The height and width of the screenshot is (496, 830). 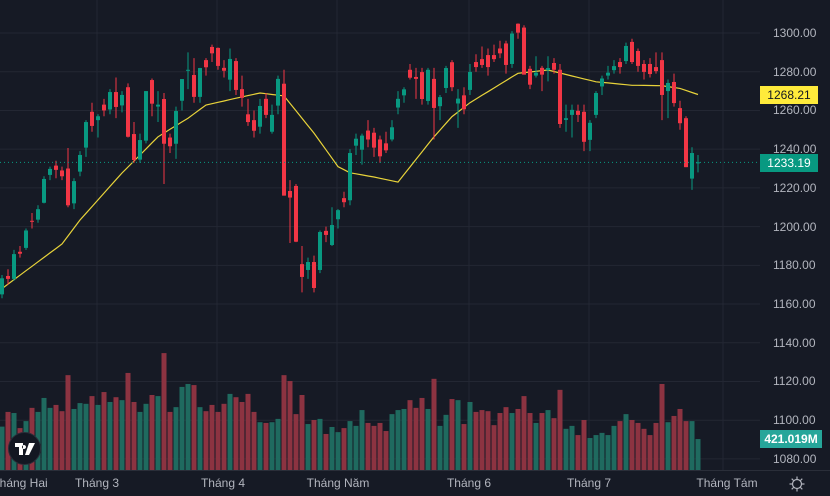 What do you see at coordinates (795, 235) in the screenshot?
I see `price-axis-background` at bounding box center [795, 235].